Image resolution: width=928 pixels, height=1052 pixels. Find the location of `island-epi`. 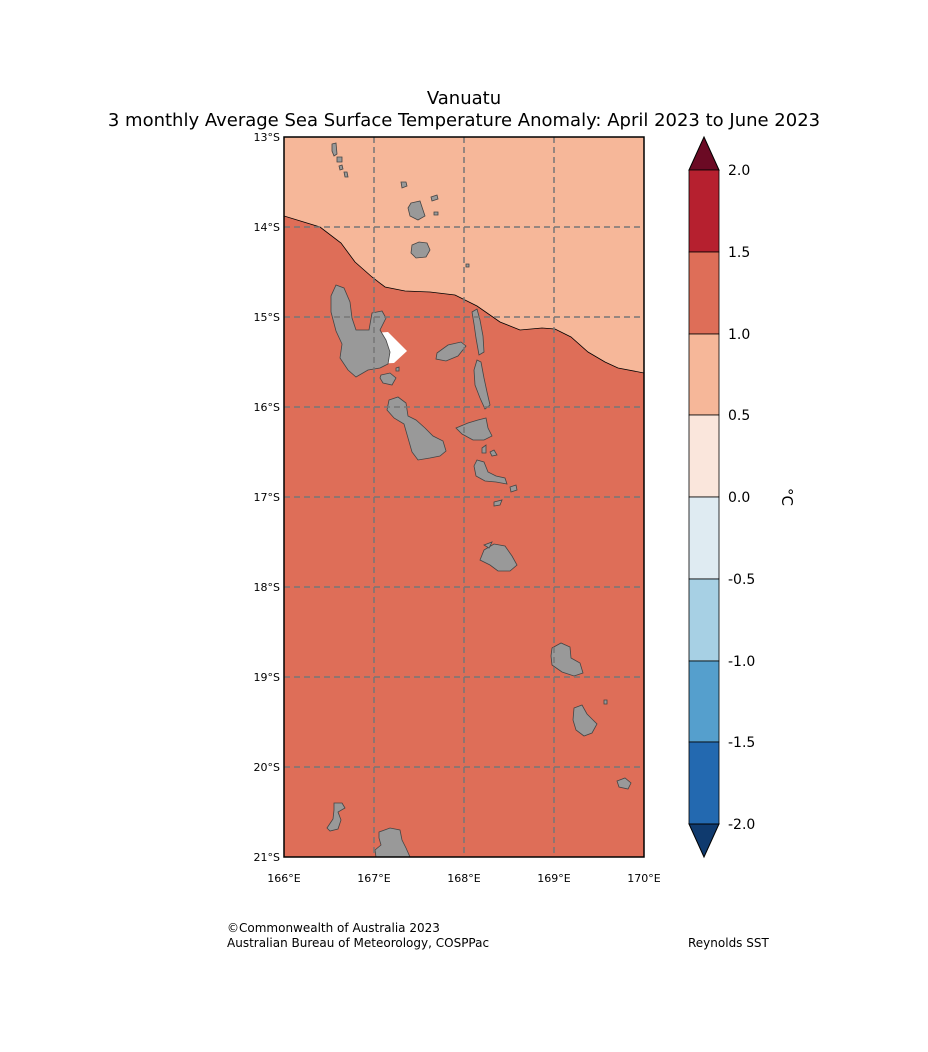

island-epi is located at coordinates (490, 472).